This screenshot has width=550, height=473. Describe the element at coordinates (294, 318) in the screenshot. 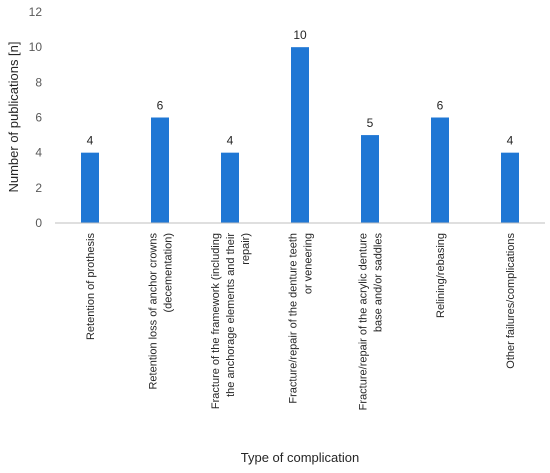

I see `x-category-label-line: Fracture/repair of the denture teeth` at that location.